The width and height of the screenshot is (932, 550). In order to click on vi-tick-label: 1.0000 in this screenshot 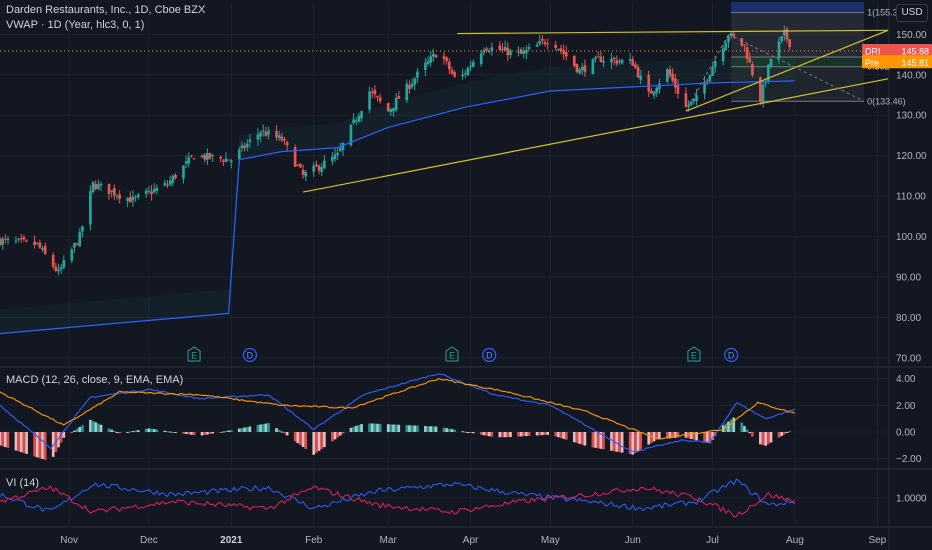, I will do `click(911, 499)`.